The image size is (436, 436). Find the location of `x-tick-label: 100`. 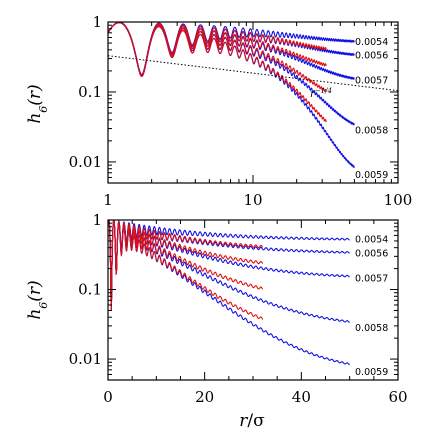

x-tick-label: 100 is located at coordinates (398, 200).